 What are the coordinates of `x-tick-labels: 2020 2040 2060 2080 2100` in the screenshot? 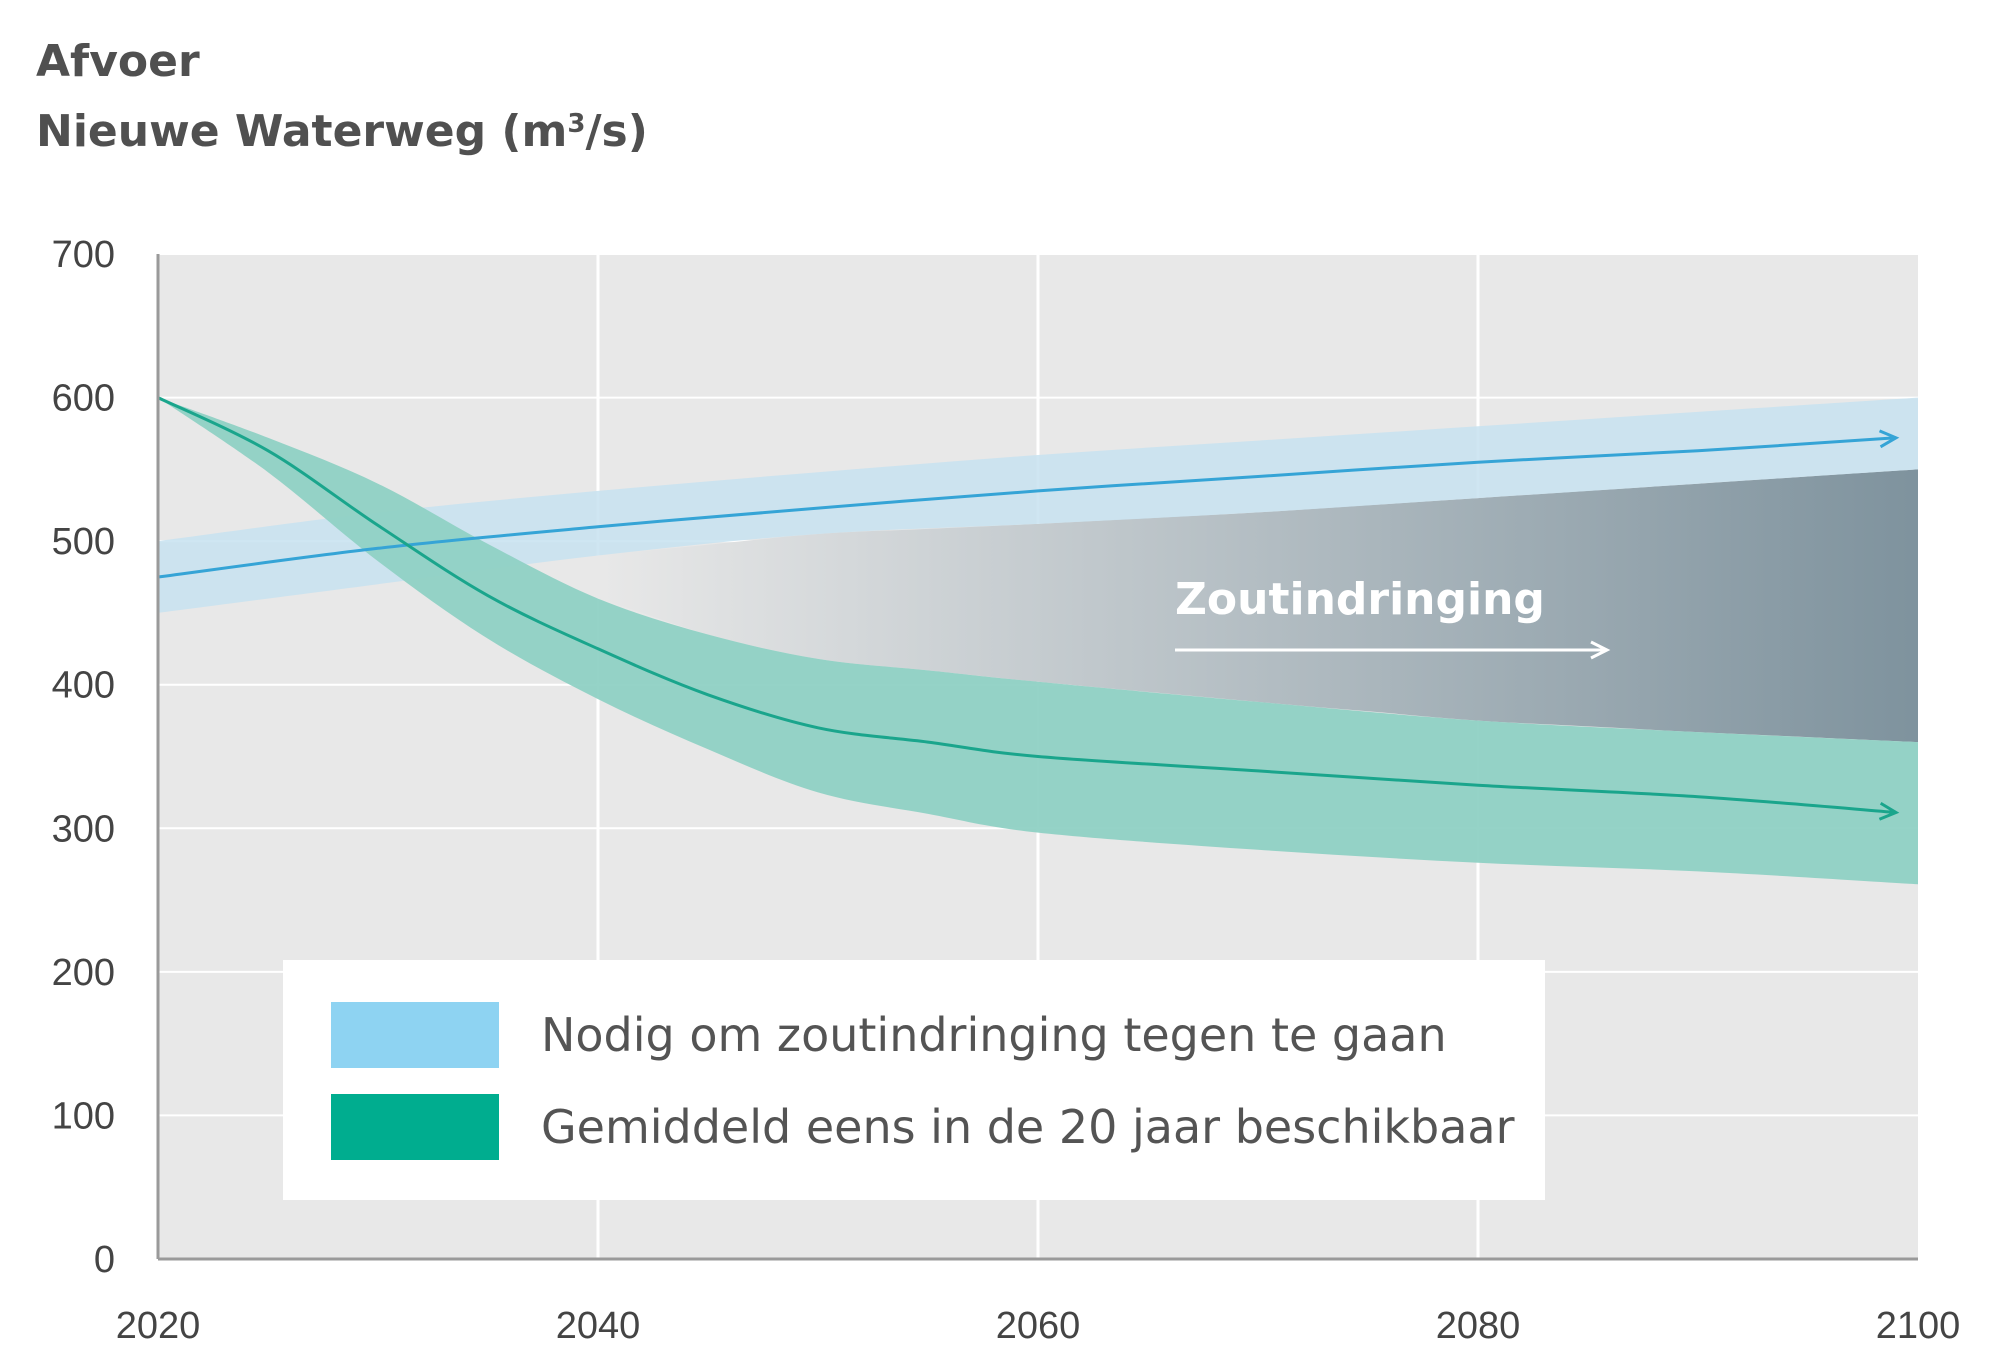 It's located at (1038, 1326).